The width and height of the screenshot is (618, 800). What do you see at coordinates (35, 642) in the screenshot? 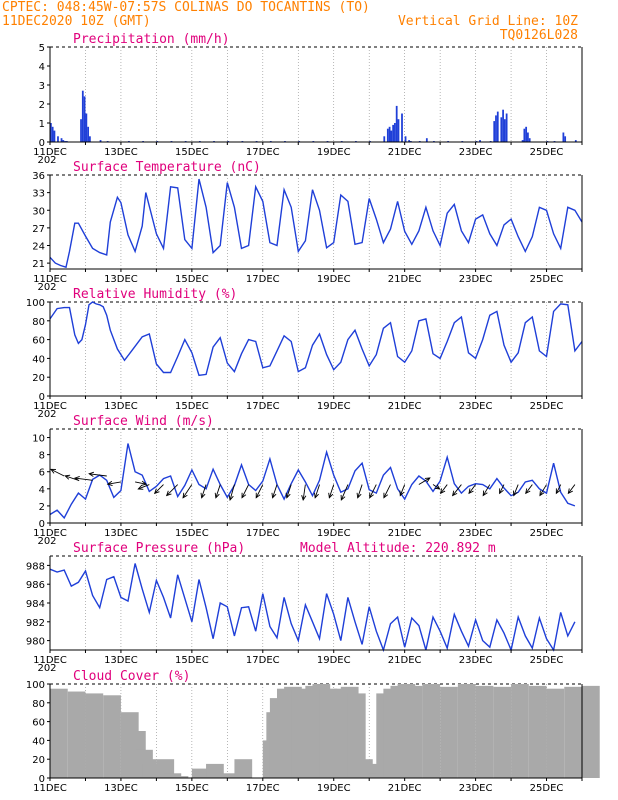
I see `y-tick-label: 980` at bounding box center [35, 642].